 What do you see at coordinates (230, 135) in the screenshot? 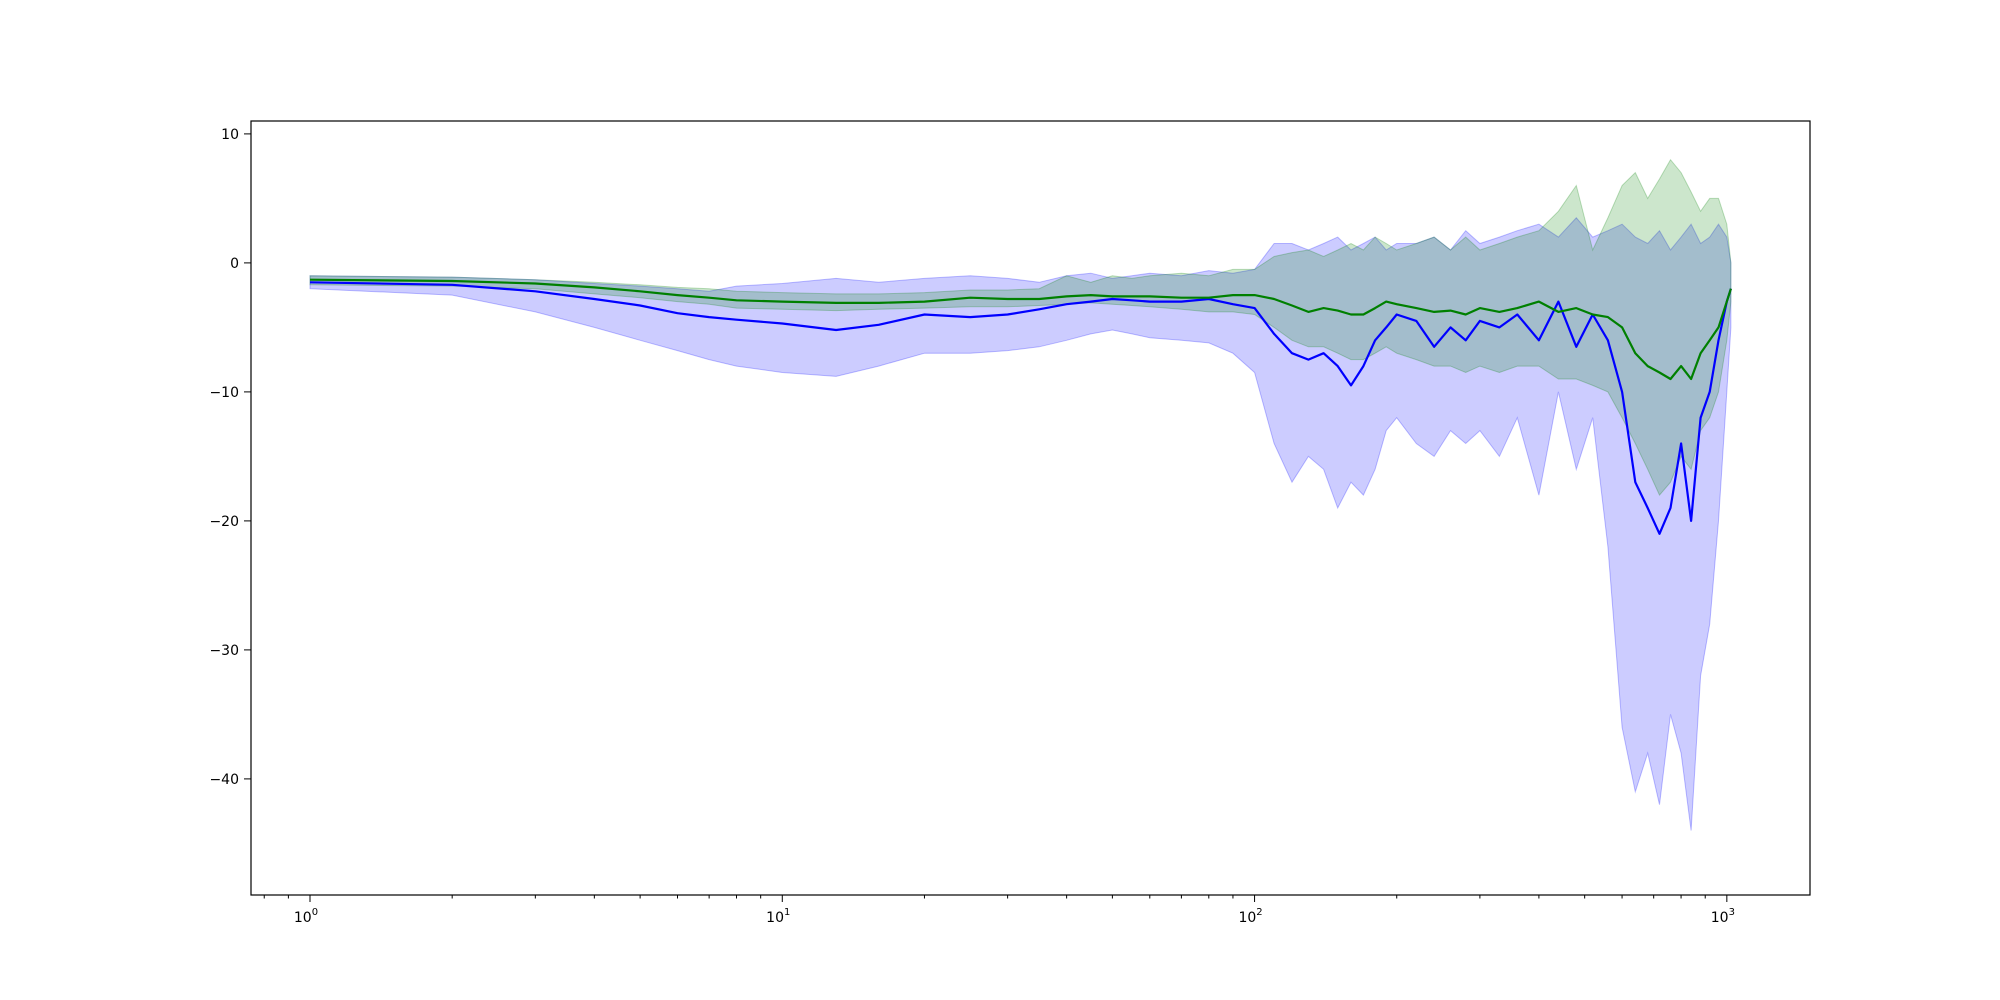
I see `y-tick-label: 10` at bounding box center [230, 135].